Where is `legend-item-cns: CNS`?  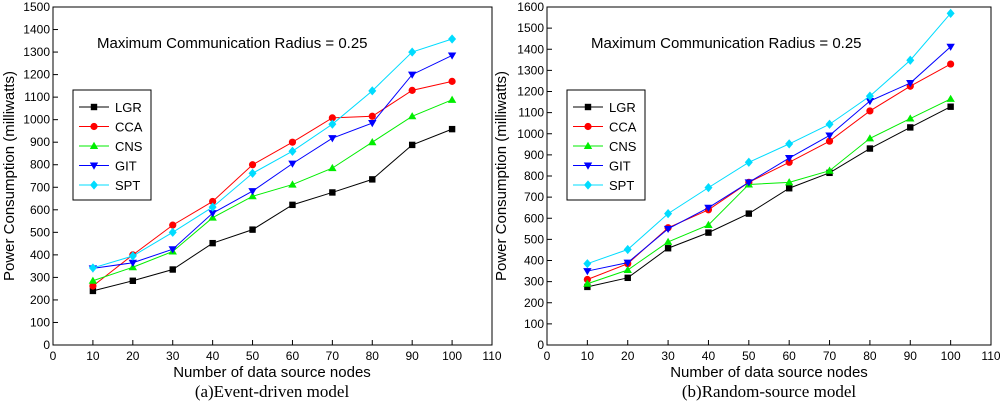
legend-item-cns: CNS is located at coordinates (111, 146).